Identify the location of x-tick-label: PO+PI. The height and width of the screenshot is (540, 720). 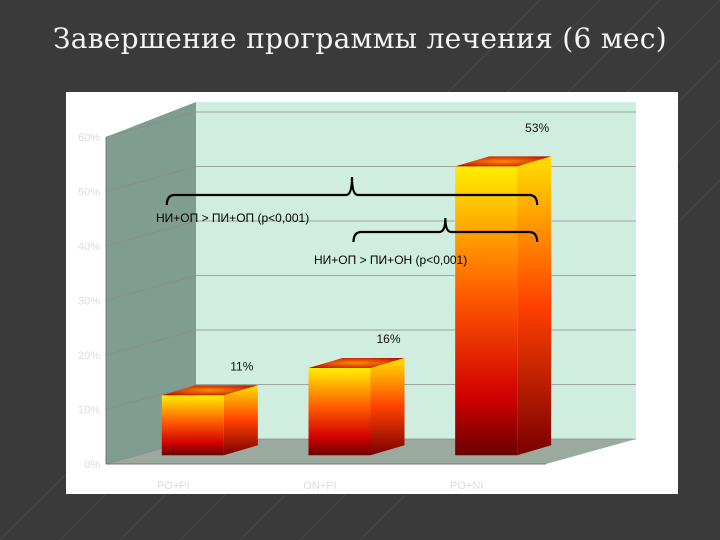
(173, 486).